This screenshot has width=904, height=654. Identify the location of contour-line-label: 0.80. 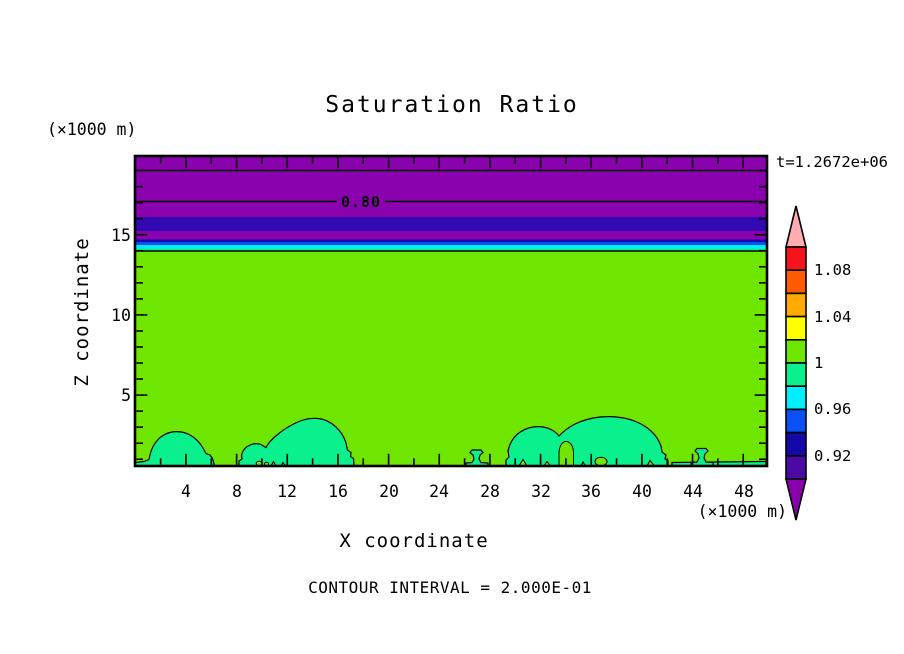
(361, 202).